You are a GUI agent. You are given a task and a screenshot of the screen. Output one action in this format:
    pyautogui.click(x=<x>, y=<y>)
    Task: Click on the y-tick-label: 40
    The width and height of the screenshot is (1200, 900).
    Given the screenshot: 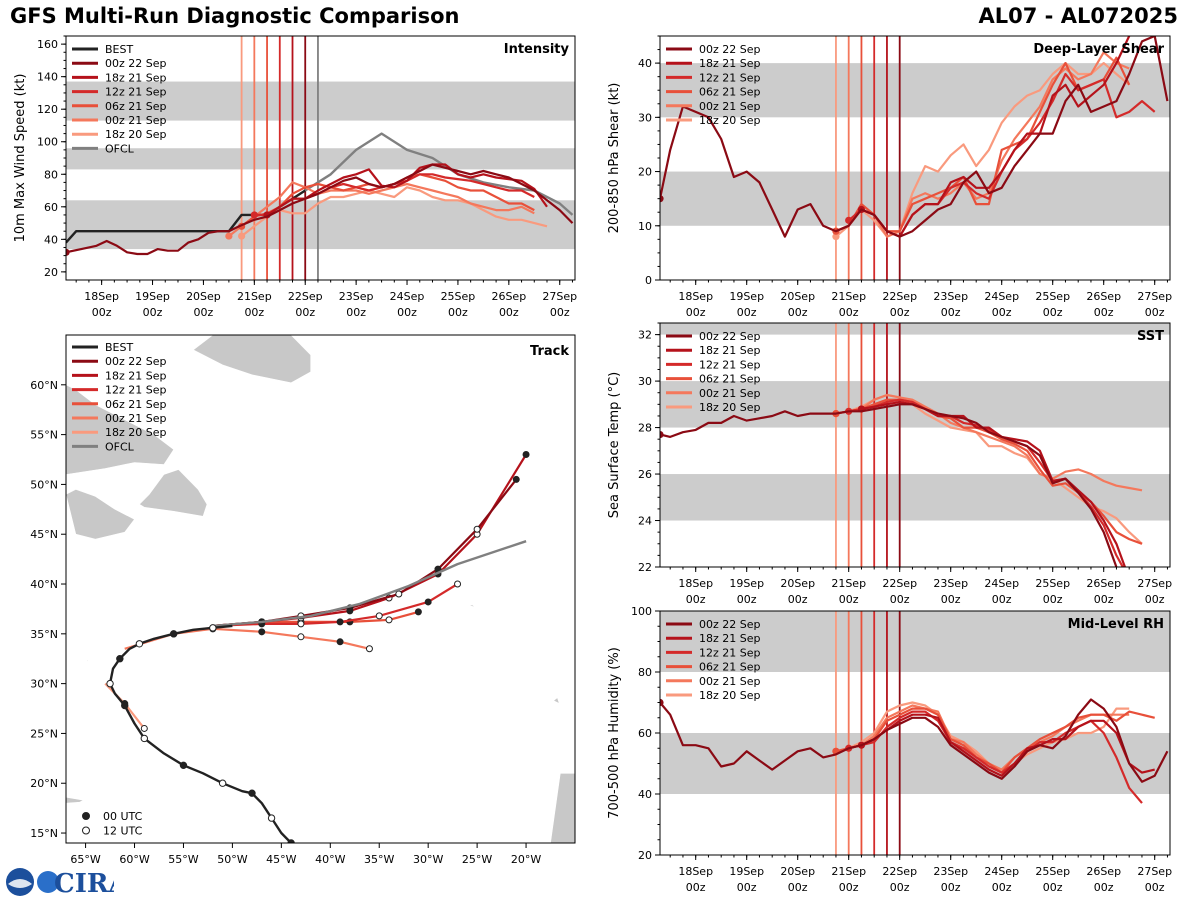 What is the action you would take?
    pyautogui.click(x=645, y=63)
    